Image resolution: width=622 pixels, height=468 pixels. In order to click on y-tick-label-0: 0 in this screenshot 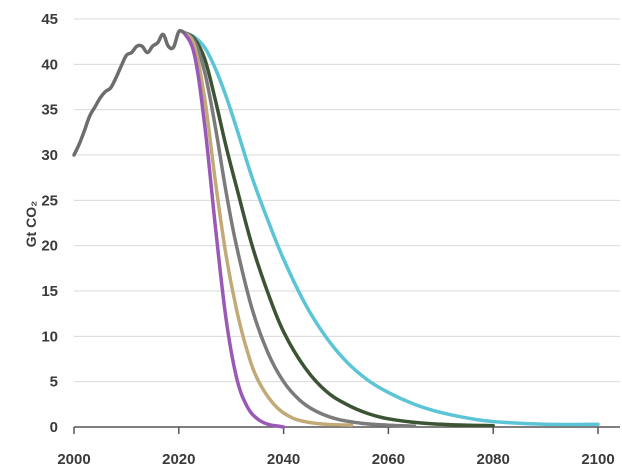, I will do `click(54, 427)`.